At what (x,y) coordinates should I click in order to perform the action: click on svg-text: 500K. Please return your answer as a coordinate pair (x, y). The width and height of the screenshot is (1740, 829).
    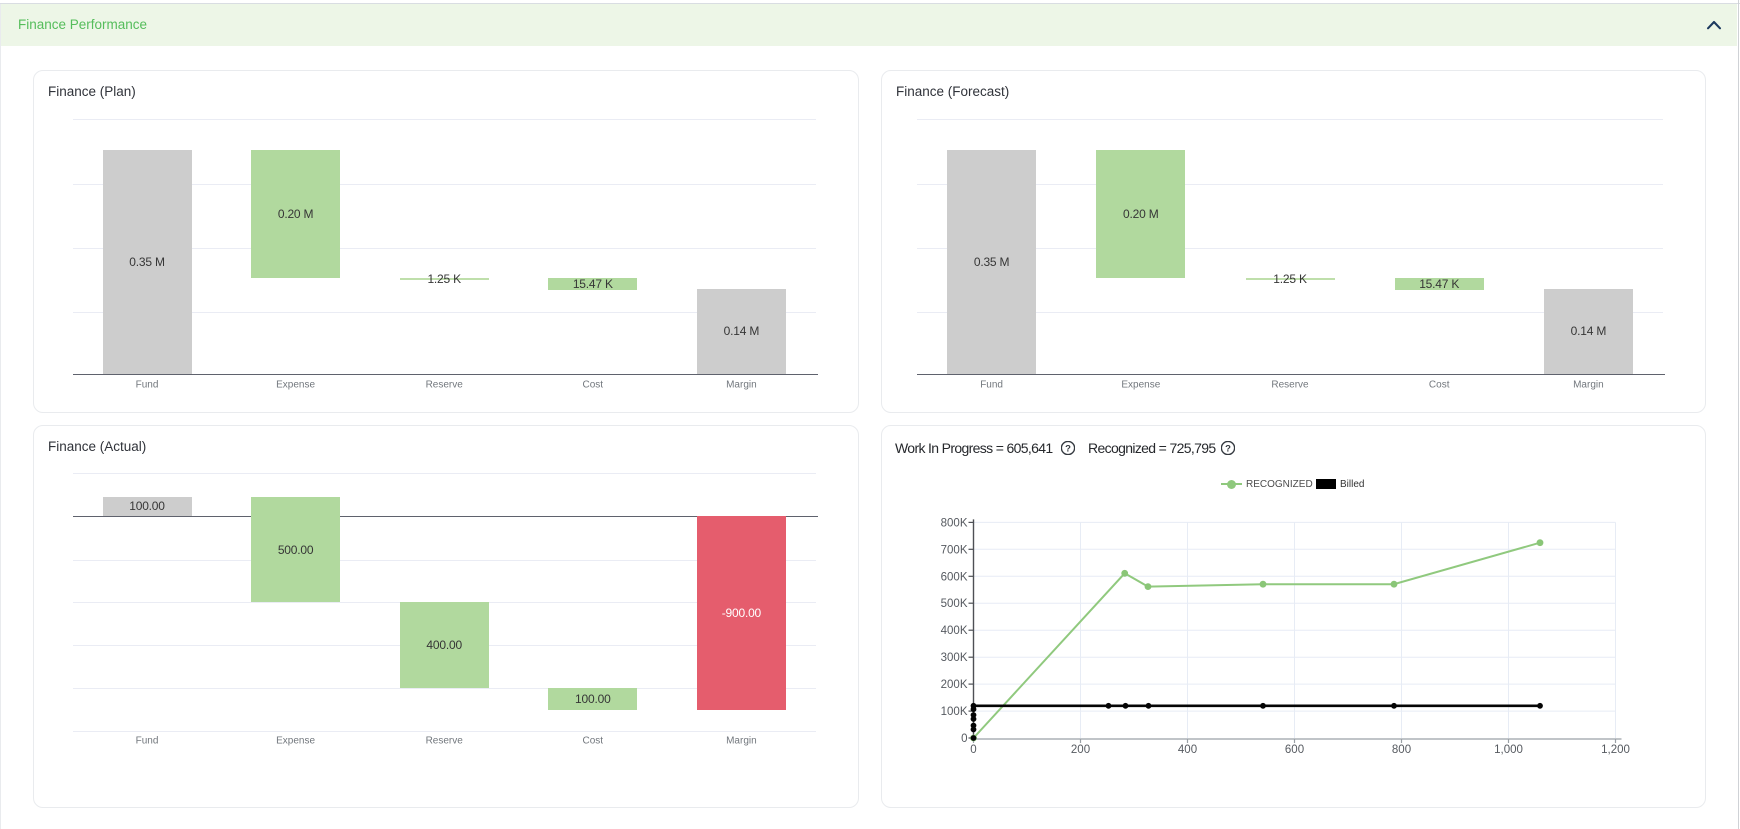
    Looking at the image, I should click on (954, 604).